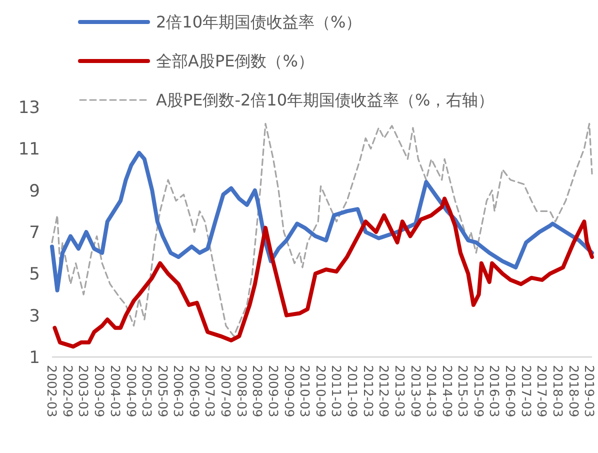  I want to click on x-tick-label: 2014-09, so click(447, 391).